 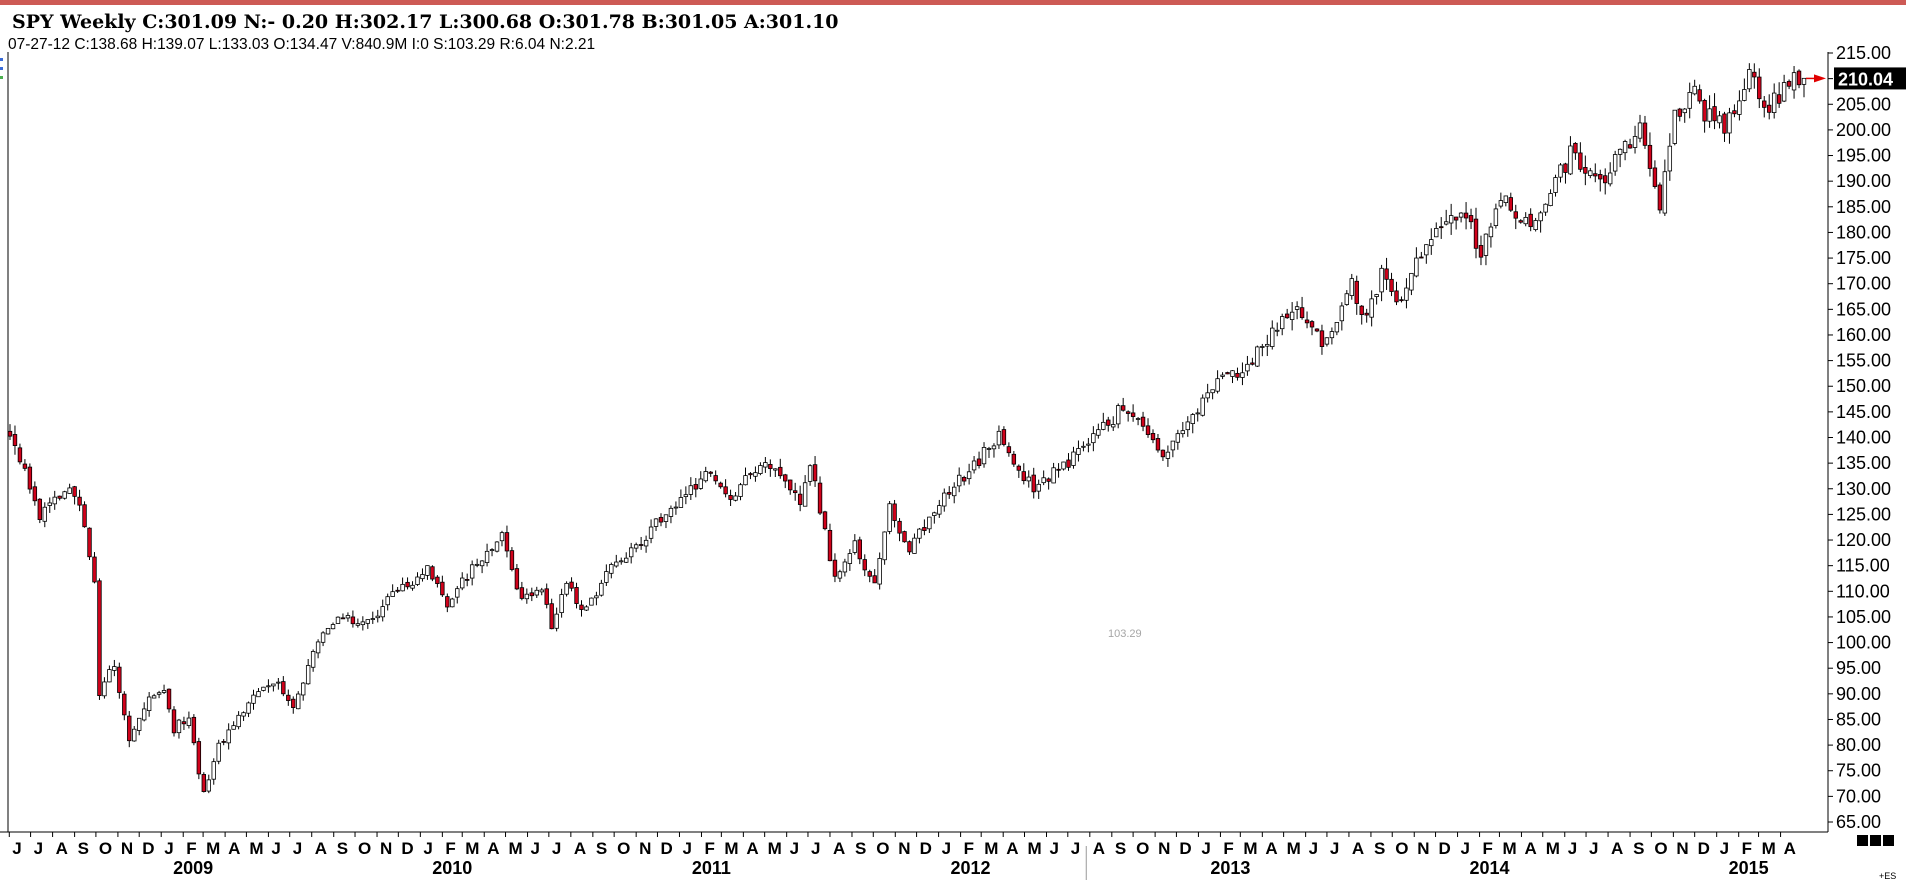 What do you see at coordinates (1863, 412) in the screenshot?
I see `price-tick-label: 145.00` at bounding box center [1863, 412].